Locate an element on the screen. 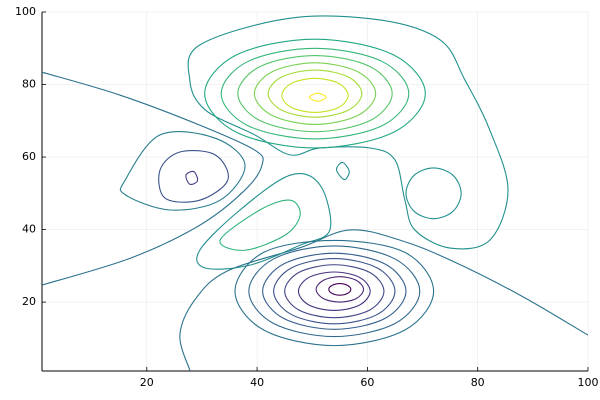 The width and height of the screenshot is (600, 400). y-tick-label: 60 is located at coordinates (29, 156).